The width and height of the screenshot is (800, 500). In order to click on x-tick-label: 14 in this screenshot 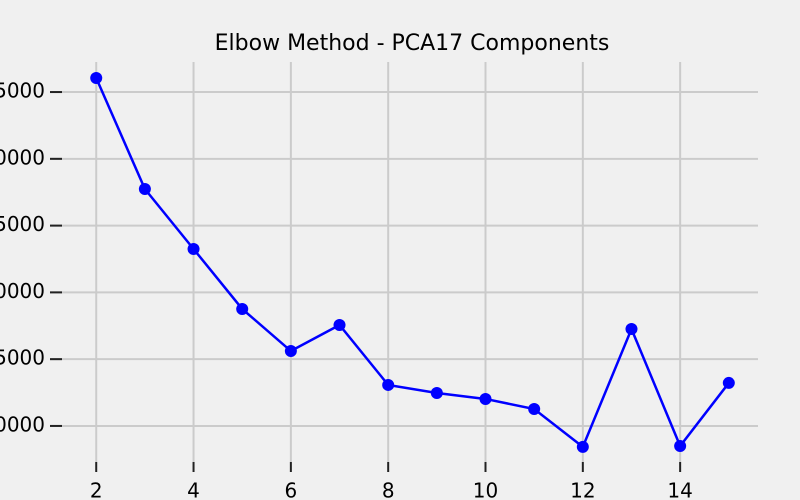, I will do `click(679, 489)`.